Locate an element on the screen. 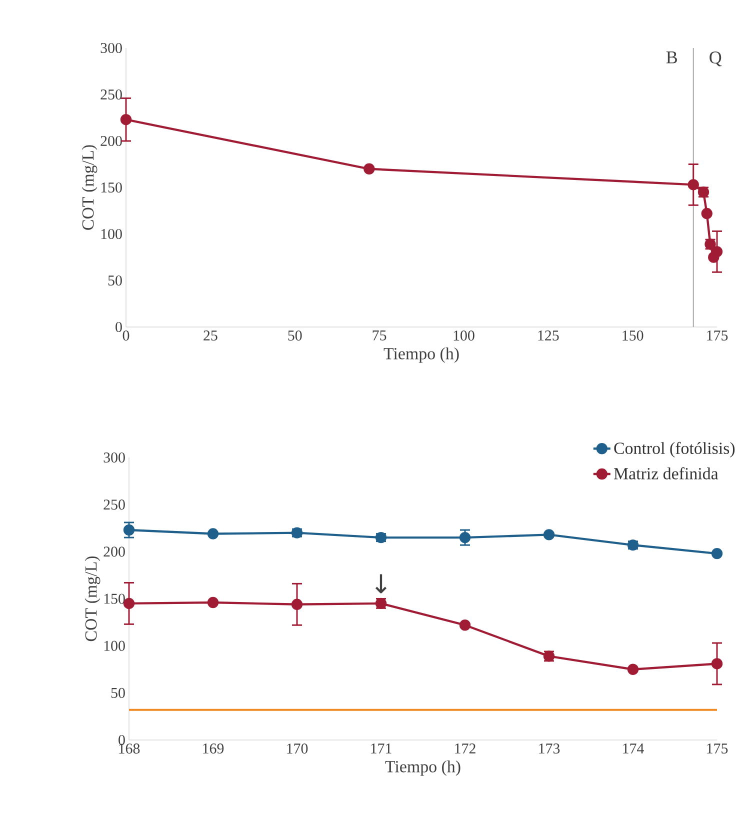 This screenshot has width=752, height=832. x-tick-label: 50 is located at coordinates (295, 335).